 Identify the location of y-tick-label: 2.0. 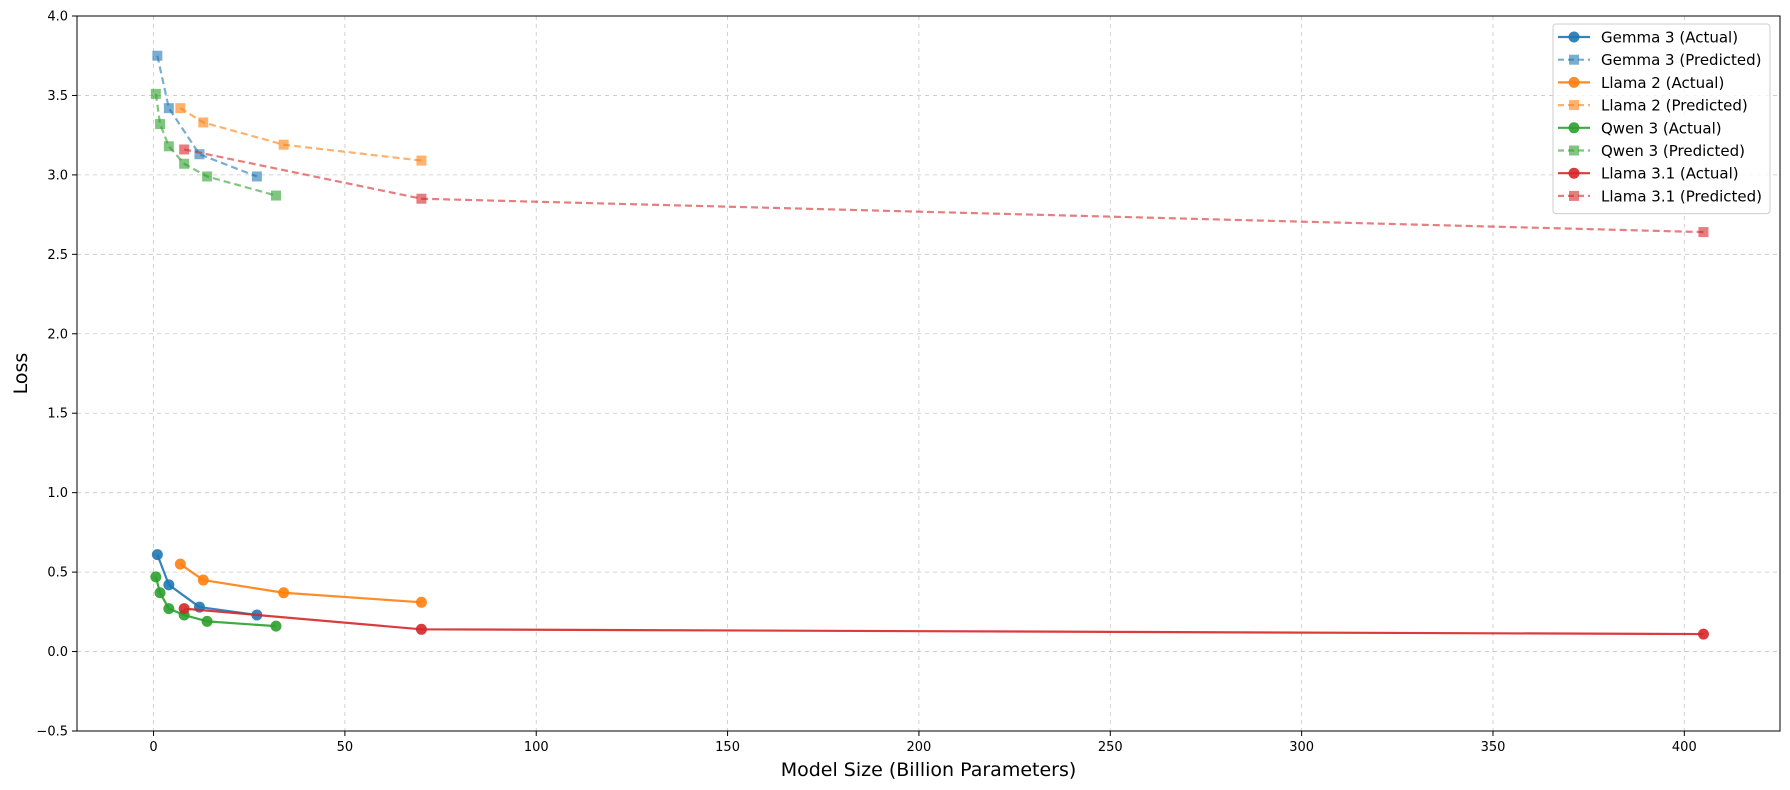
(57, 334).